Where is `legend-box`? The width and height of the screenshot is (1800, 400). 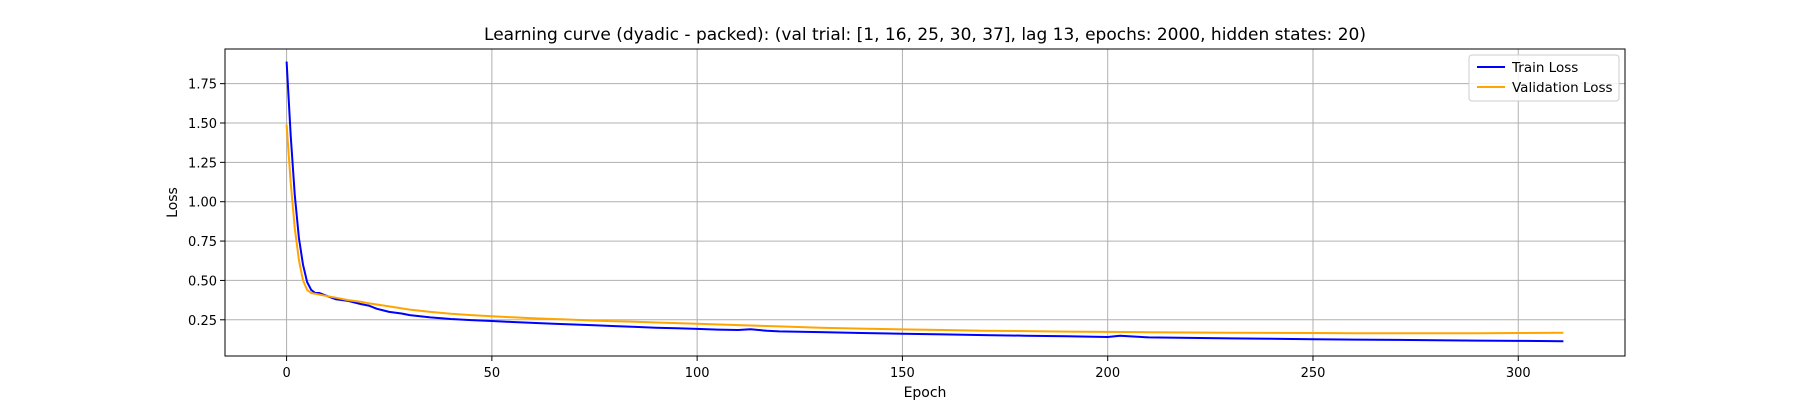
legend-box is located at coordinates (1544, 78).